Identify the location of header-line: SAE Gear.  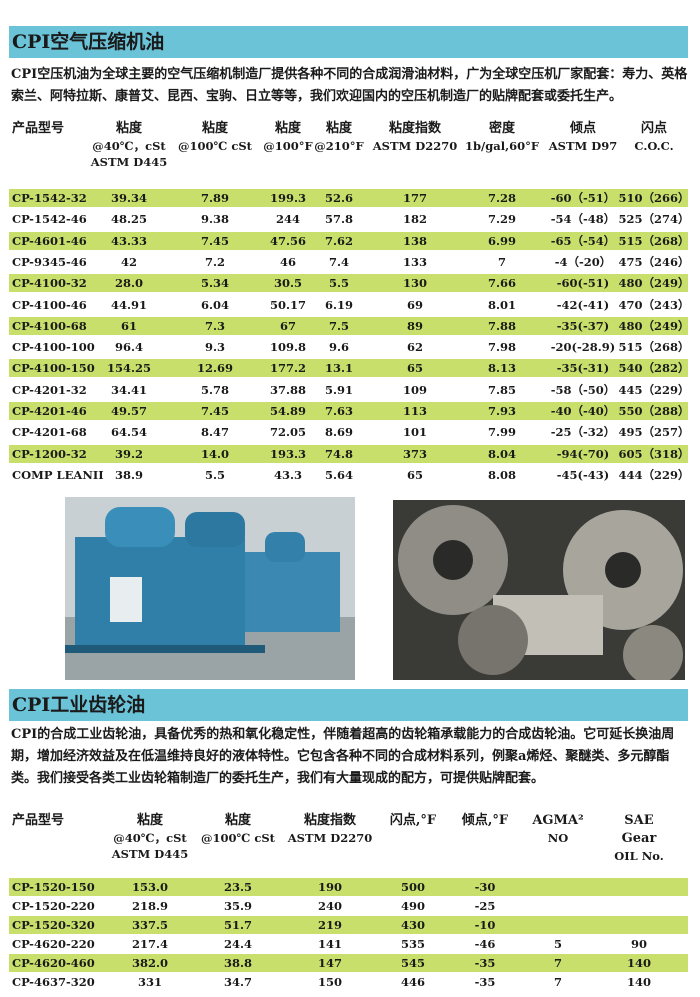
(639, 829).